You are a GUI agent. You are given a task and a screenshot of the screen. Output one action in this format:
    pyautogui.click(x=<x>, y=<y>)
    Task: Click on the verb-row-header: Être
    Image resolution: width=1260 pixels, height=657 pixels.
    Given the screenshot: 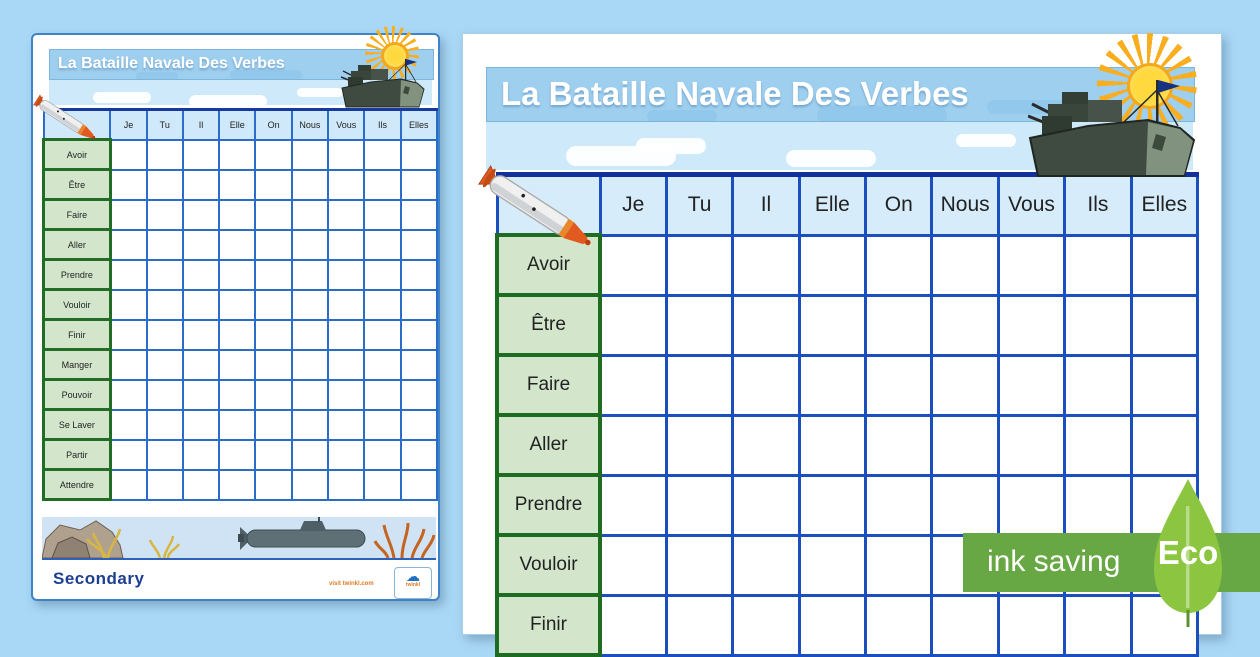 What is the action you would take?
    pyautogui.click(x=77, y=184)
    